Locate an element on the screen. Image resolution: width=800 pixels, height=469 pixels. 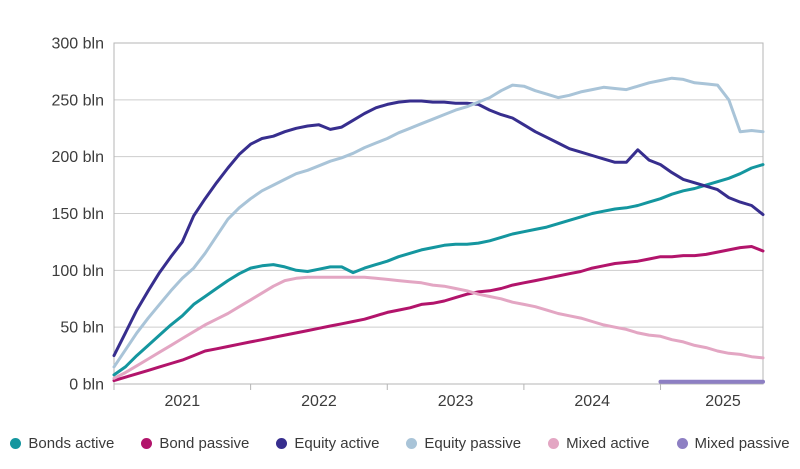
legend-label-bonds-active: Bonds active is located at coordinates (71, 443).